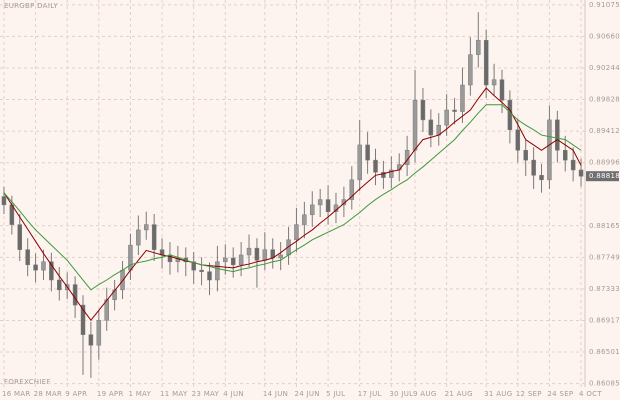 The height and width of the screenshot is (400, 620). What do you see at coordinates (604, 5) in the screenshot?
I see `y-tick-label: 0.91075` at bounding box center [604, 5].